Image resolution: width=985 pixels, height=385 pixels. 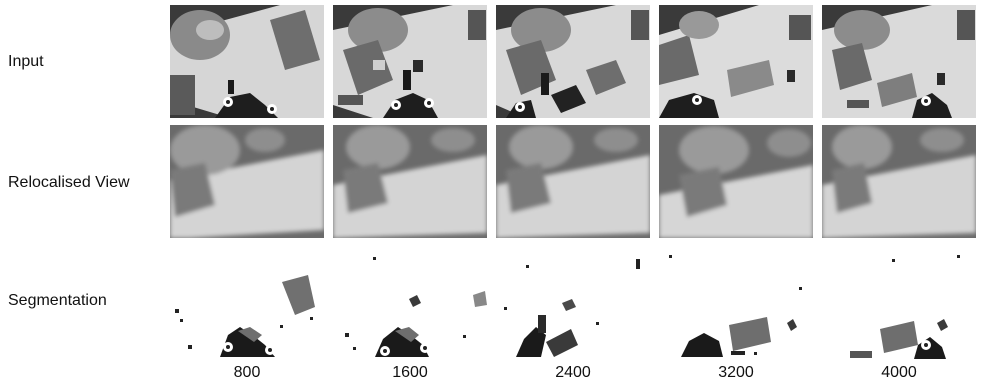 What do you see at coordinates (26, 61) in the screenshot?
I see `row-label-input: Input` at bounding box center [26, 61].